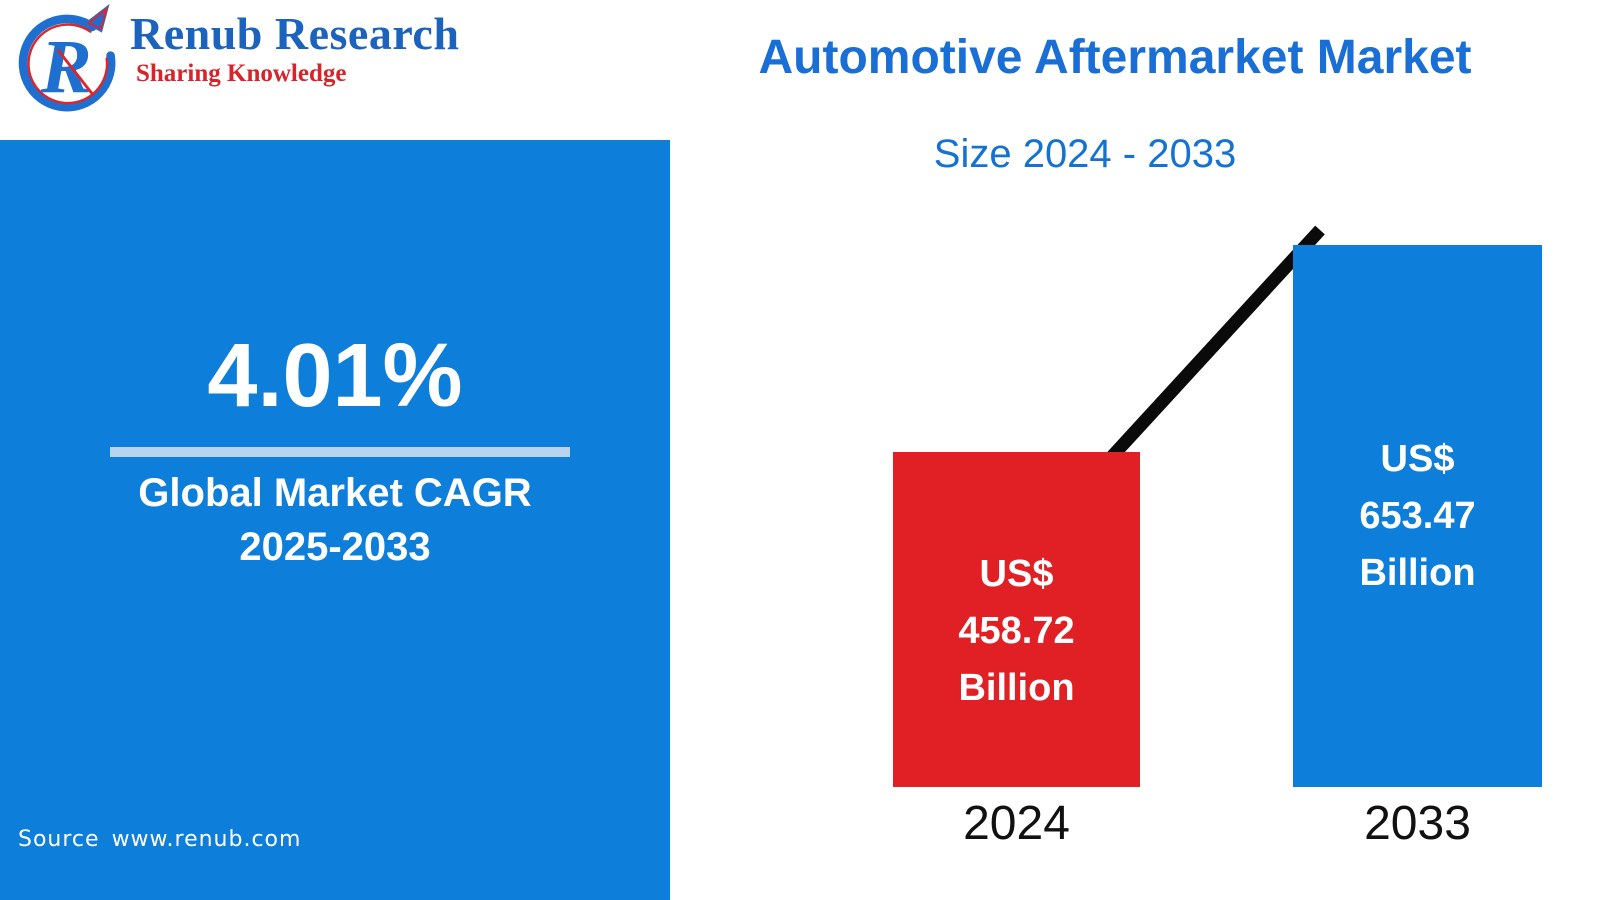  I want to click on bar-2024-value-line2: 458.72, so click(1016, 631).